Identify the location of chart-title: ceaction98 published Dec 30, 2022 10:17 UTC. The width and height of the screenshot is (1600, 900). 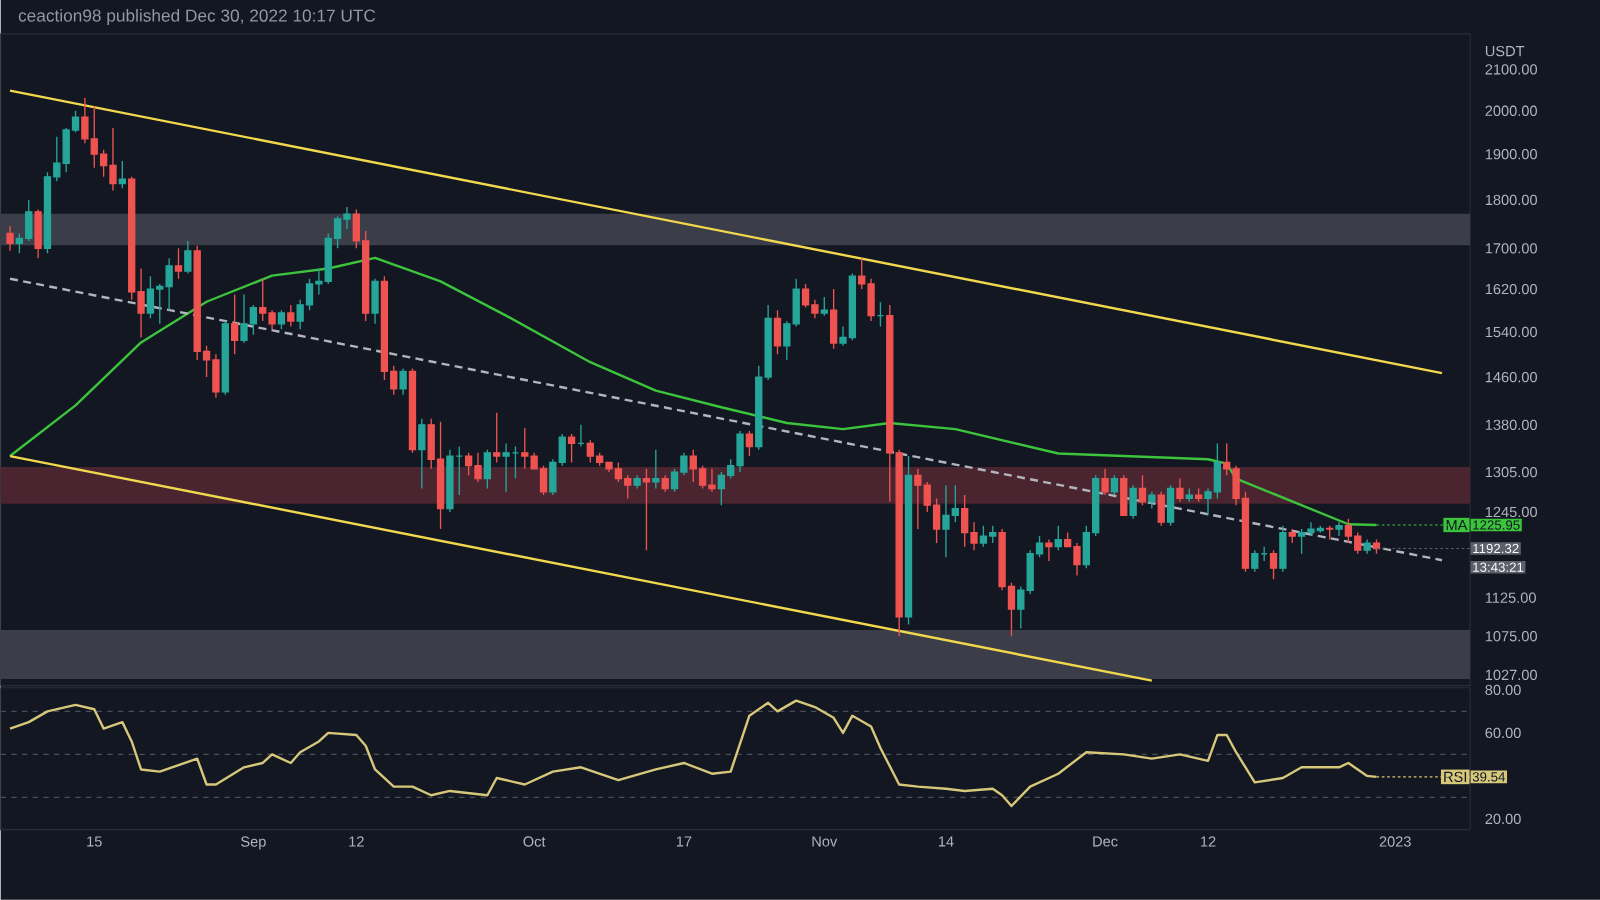
(197, 17).